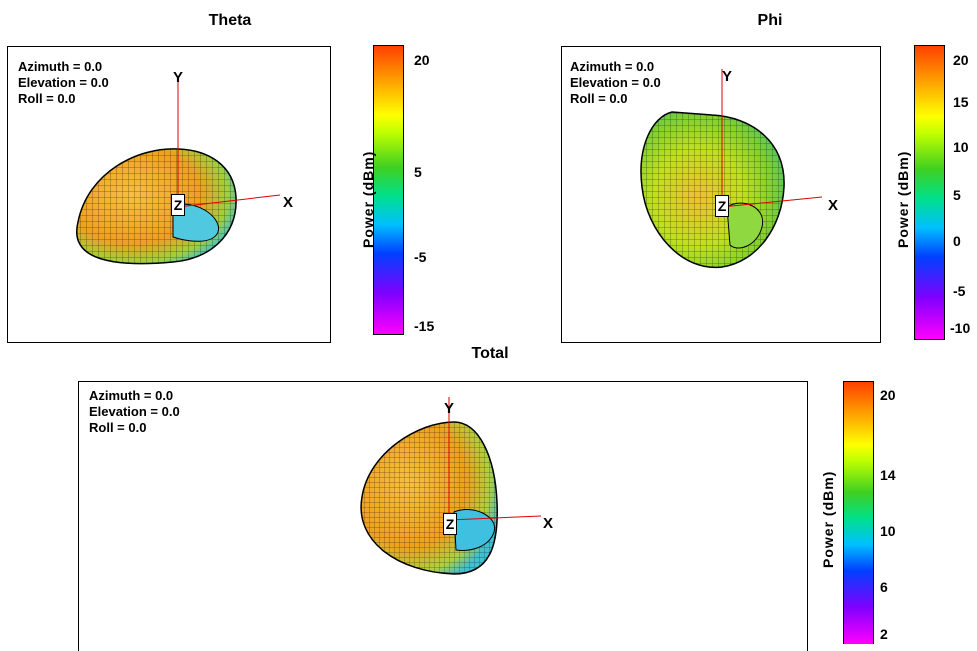 The width and height of the screenshot is (977, 651). Describe the element at coordinates (888, 475) in the screenshot. I see `total-tick: 14` at that location.